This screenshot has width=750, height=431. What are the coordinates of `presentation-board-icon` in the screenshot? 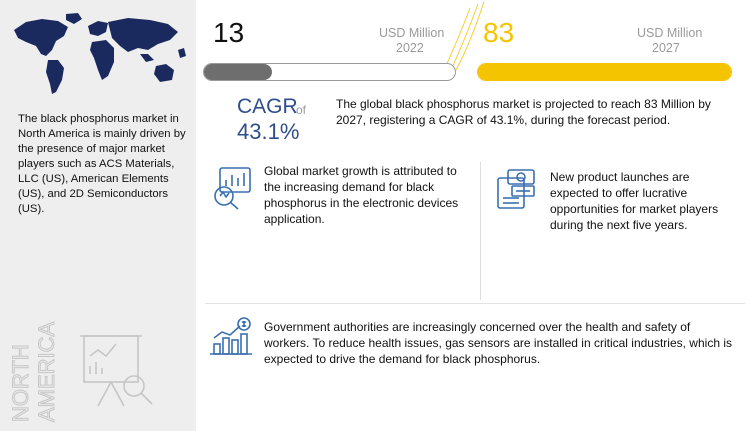 It's located at (116, 371).